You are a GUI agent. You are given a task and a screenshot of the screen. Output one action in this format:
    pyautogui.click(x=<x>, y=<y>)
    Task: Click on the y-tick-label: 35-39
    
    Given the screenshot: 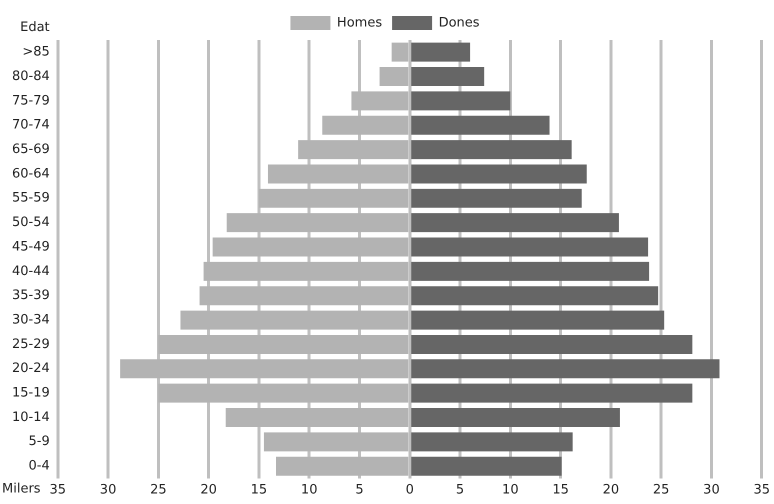 What is the action you would take?
    pyautogui.click(x=31, y=296)
    